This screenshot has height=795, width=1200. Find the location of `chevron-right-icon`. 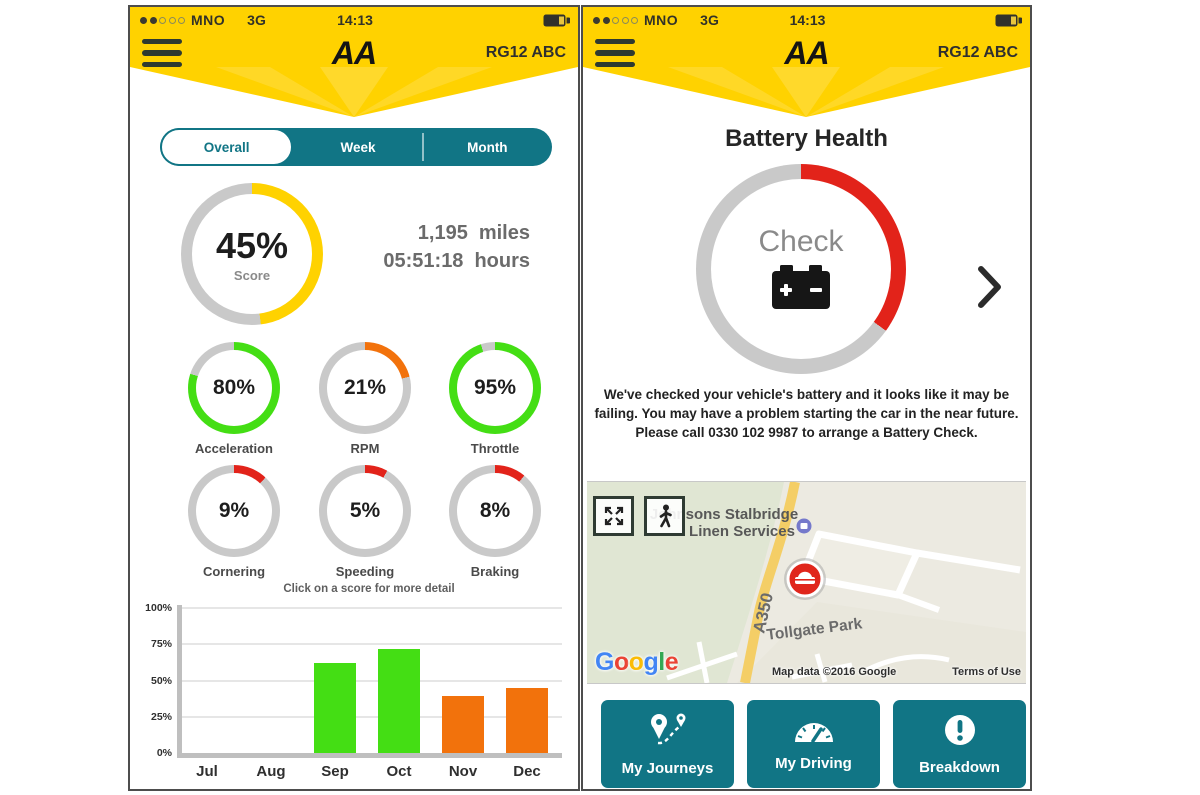

chevron-right-icon is located at coordinates (990, 289).